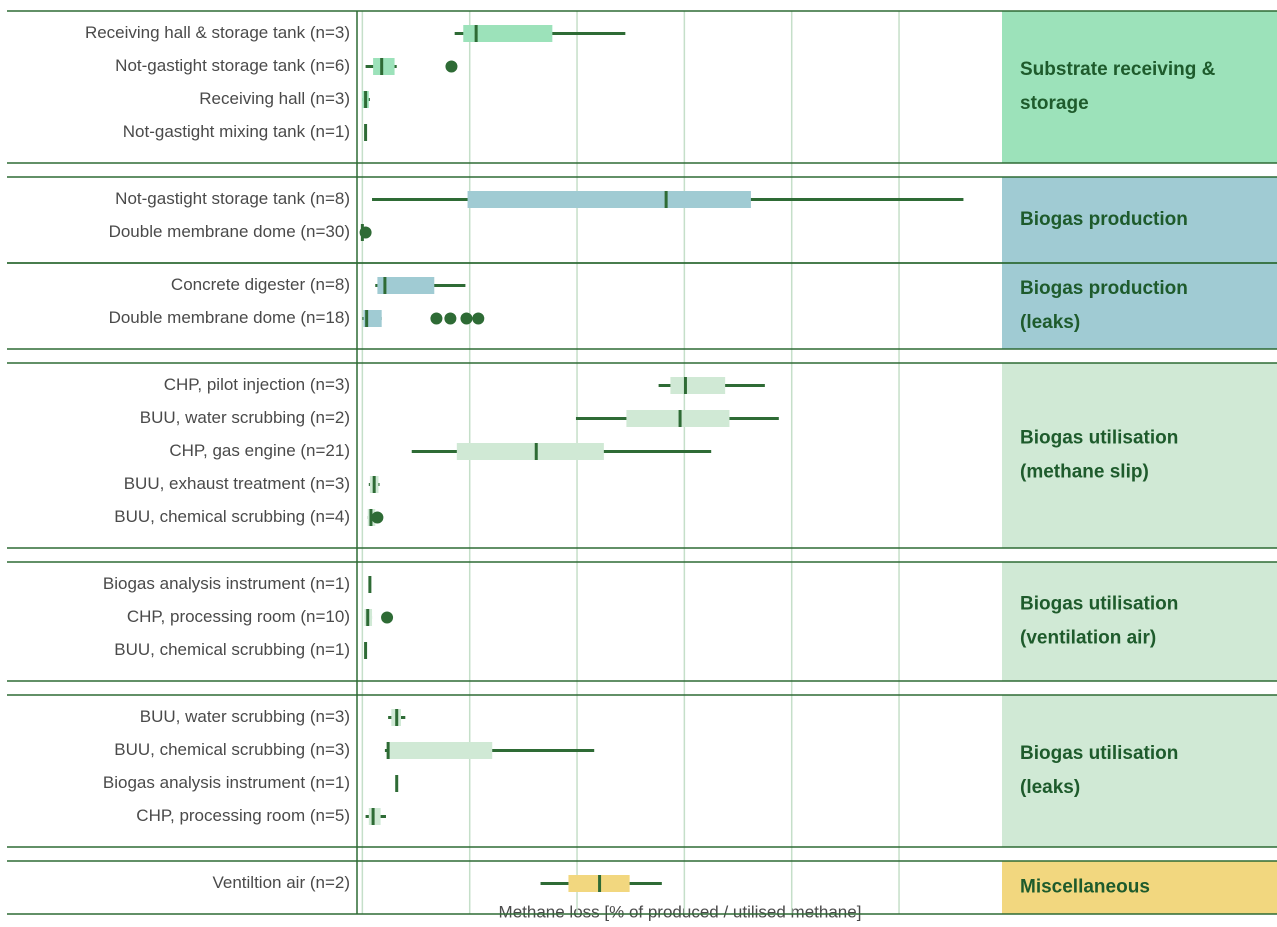  I want to click on row-label: Double membrane dome (n=18), so click(229, 317).